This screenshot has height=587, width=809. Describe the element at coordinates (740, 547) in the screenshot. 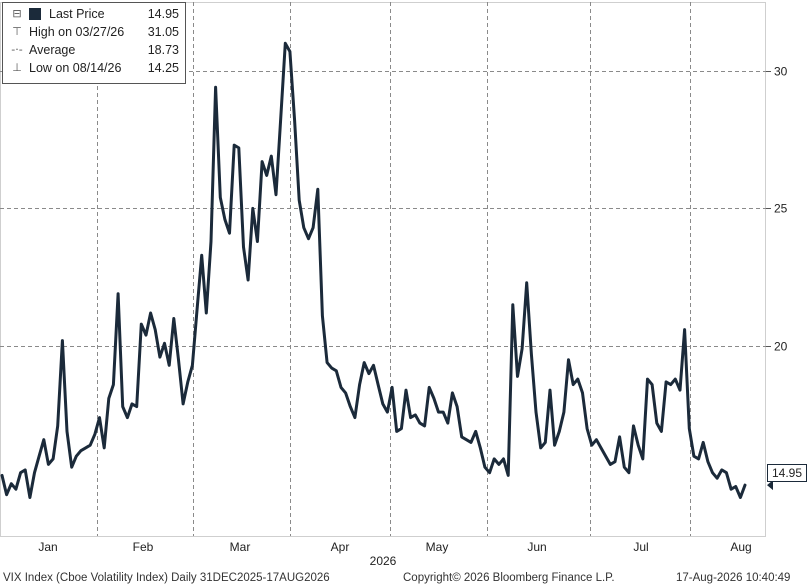

I see `x-tick-label: Aug` at that location.